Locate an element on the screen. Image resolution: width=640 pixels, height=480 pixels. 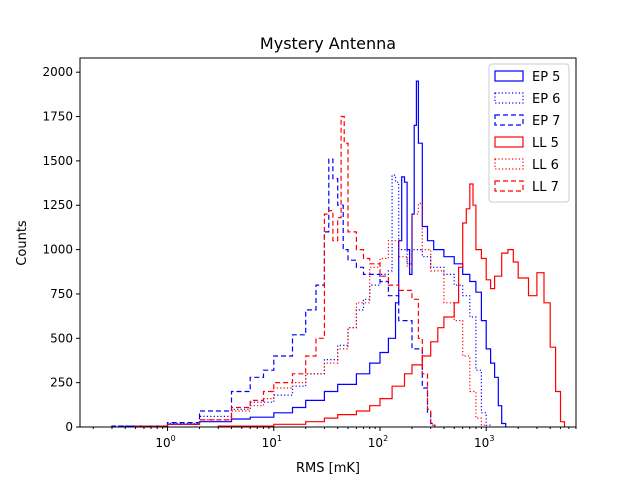
y-axis: 0 250 500 750 1000 1250 1500 1750 2000 is located at coordinates (61, 249).